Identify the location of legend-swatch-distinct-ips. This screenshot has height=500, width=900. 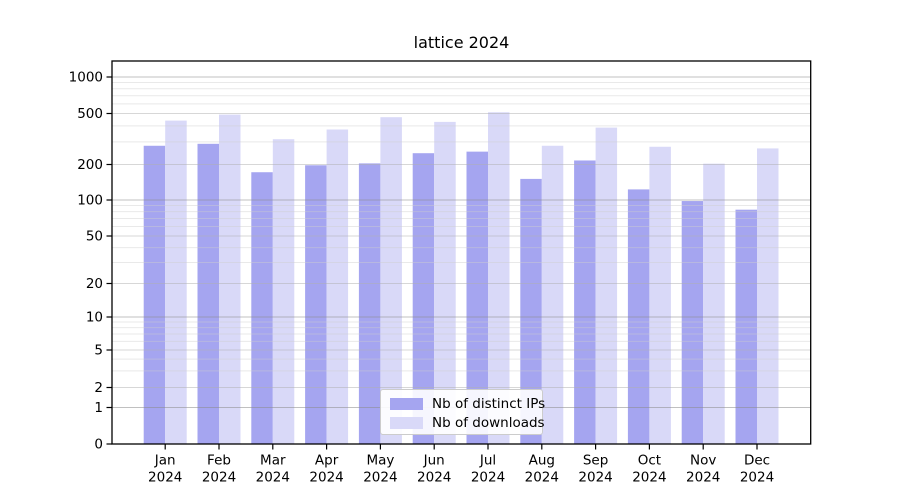
(406, 404).